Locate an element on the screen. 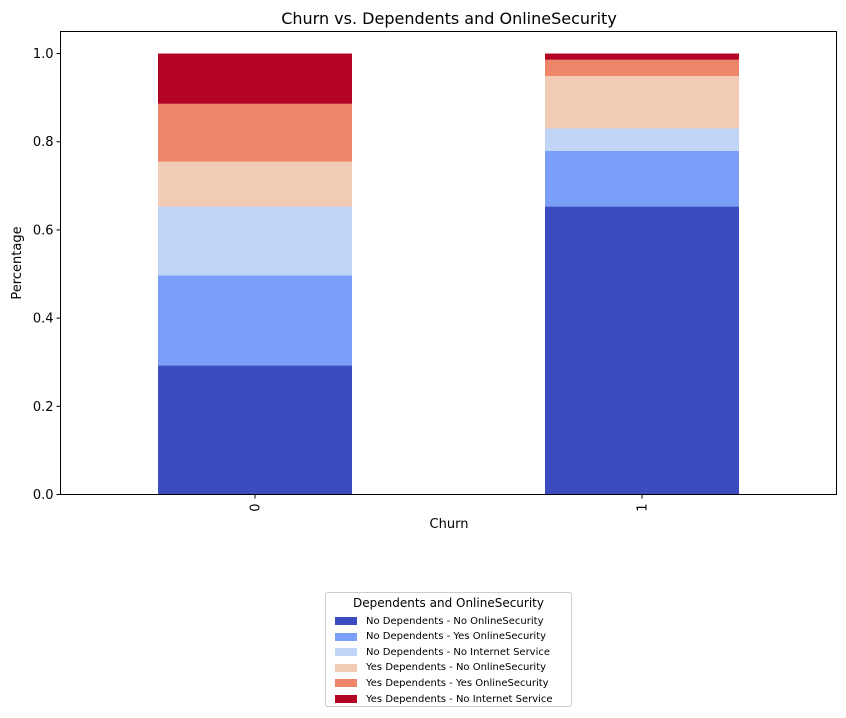  x-tick-label: 1 is located at coordinates (643, 508).